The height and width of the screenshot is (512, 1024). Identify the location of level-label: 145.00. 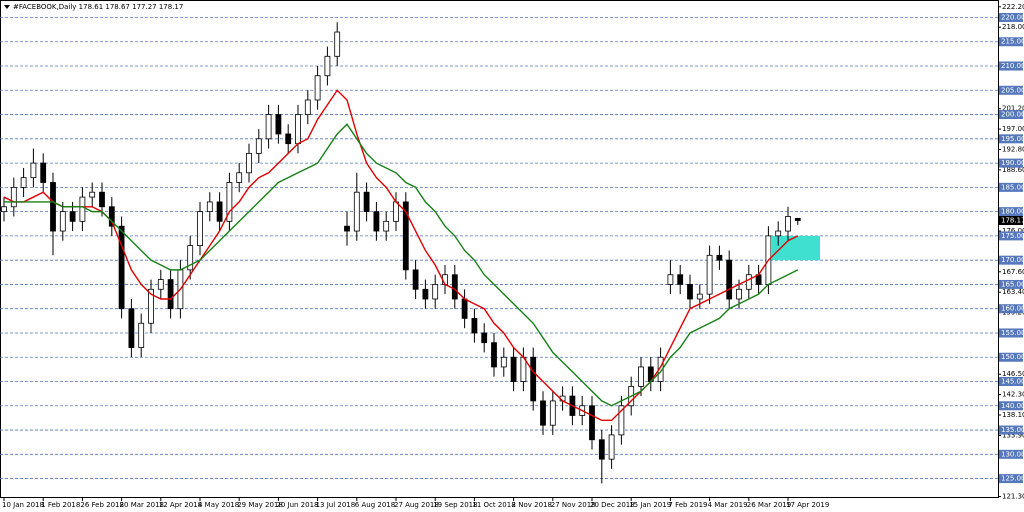
(1012, 382).